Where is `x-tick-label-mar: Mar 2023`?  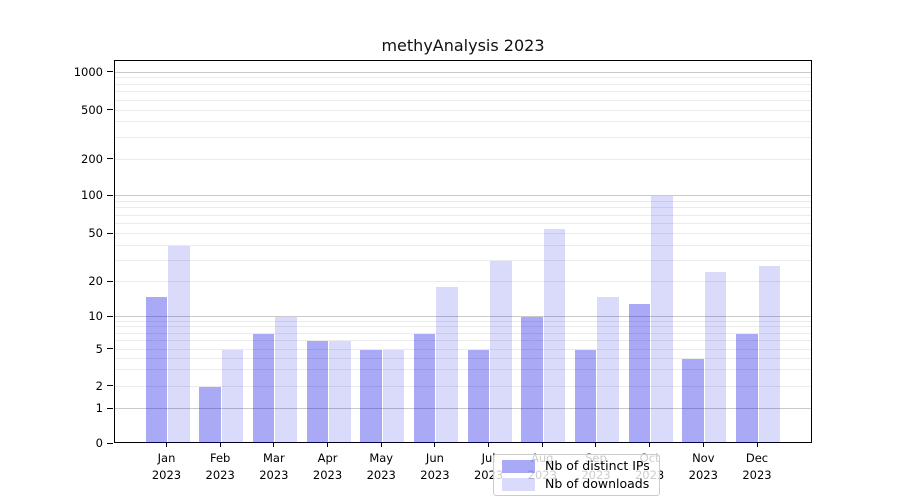
x-tick-label-mar: Mar 2023 is located at coordinates (274, 466).